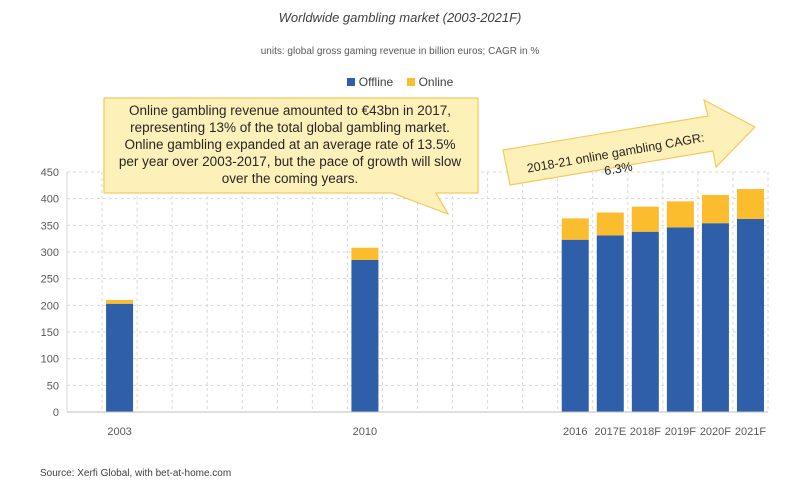 The image size is (800, 487). Describe the element at coordinates (120, 302) in the screenshot. I see `bar-online-2003` at that location.